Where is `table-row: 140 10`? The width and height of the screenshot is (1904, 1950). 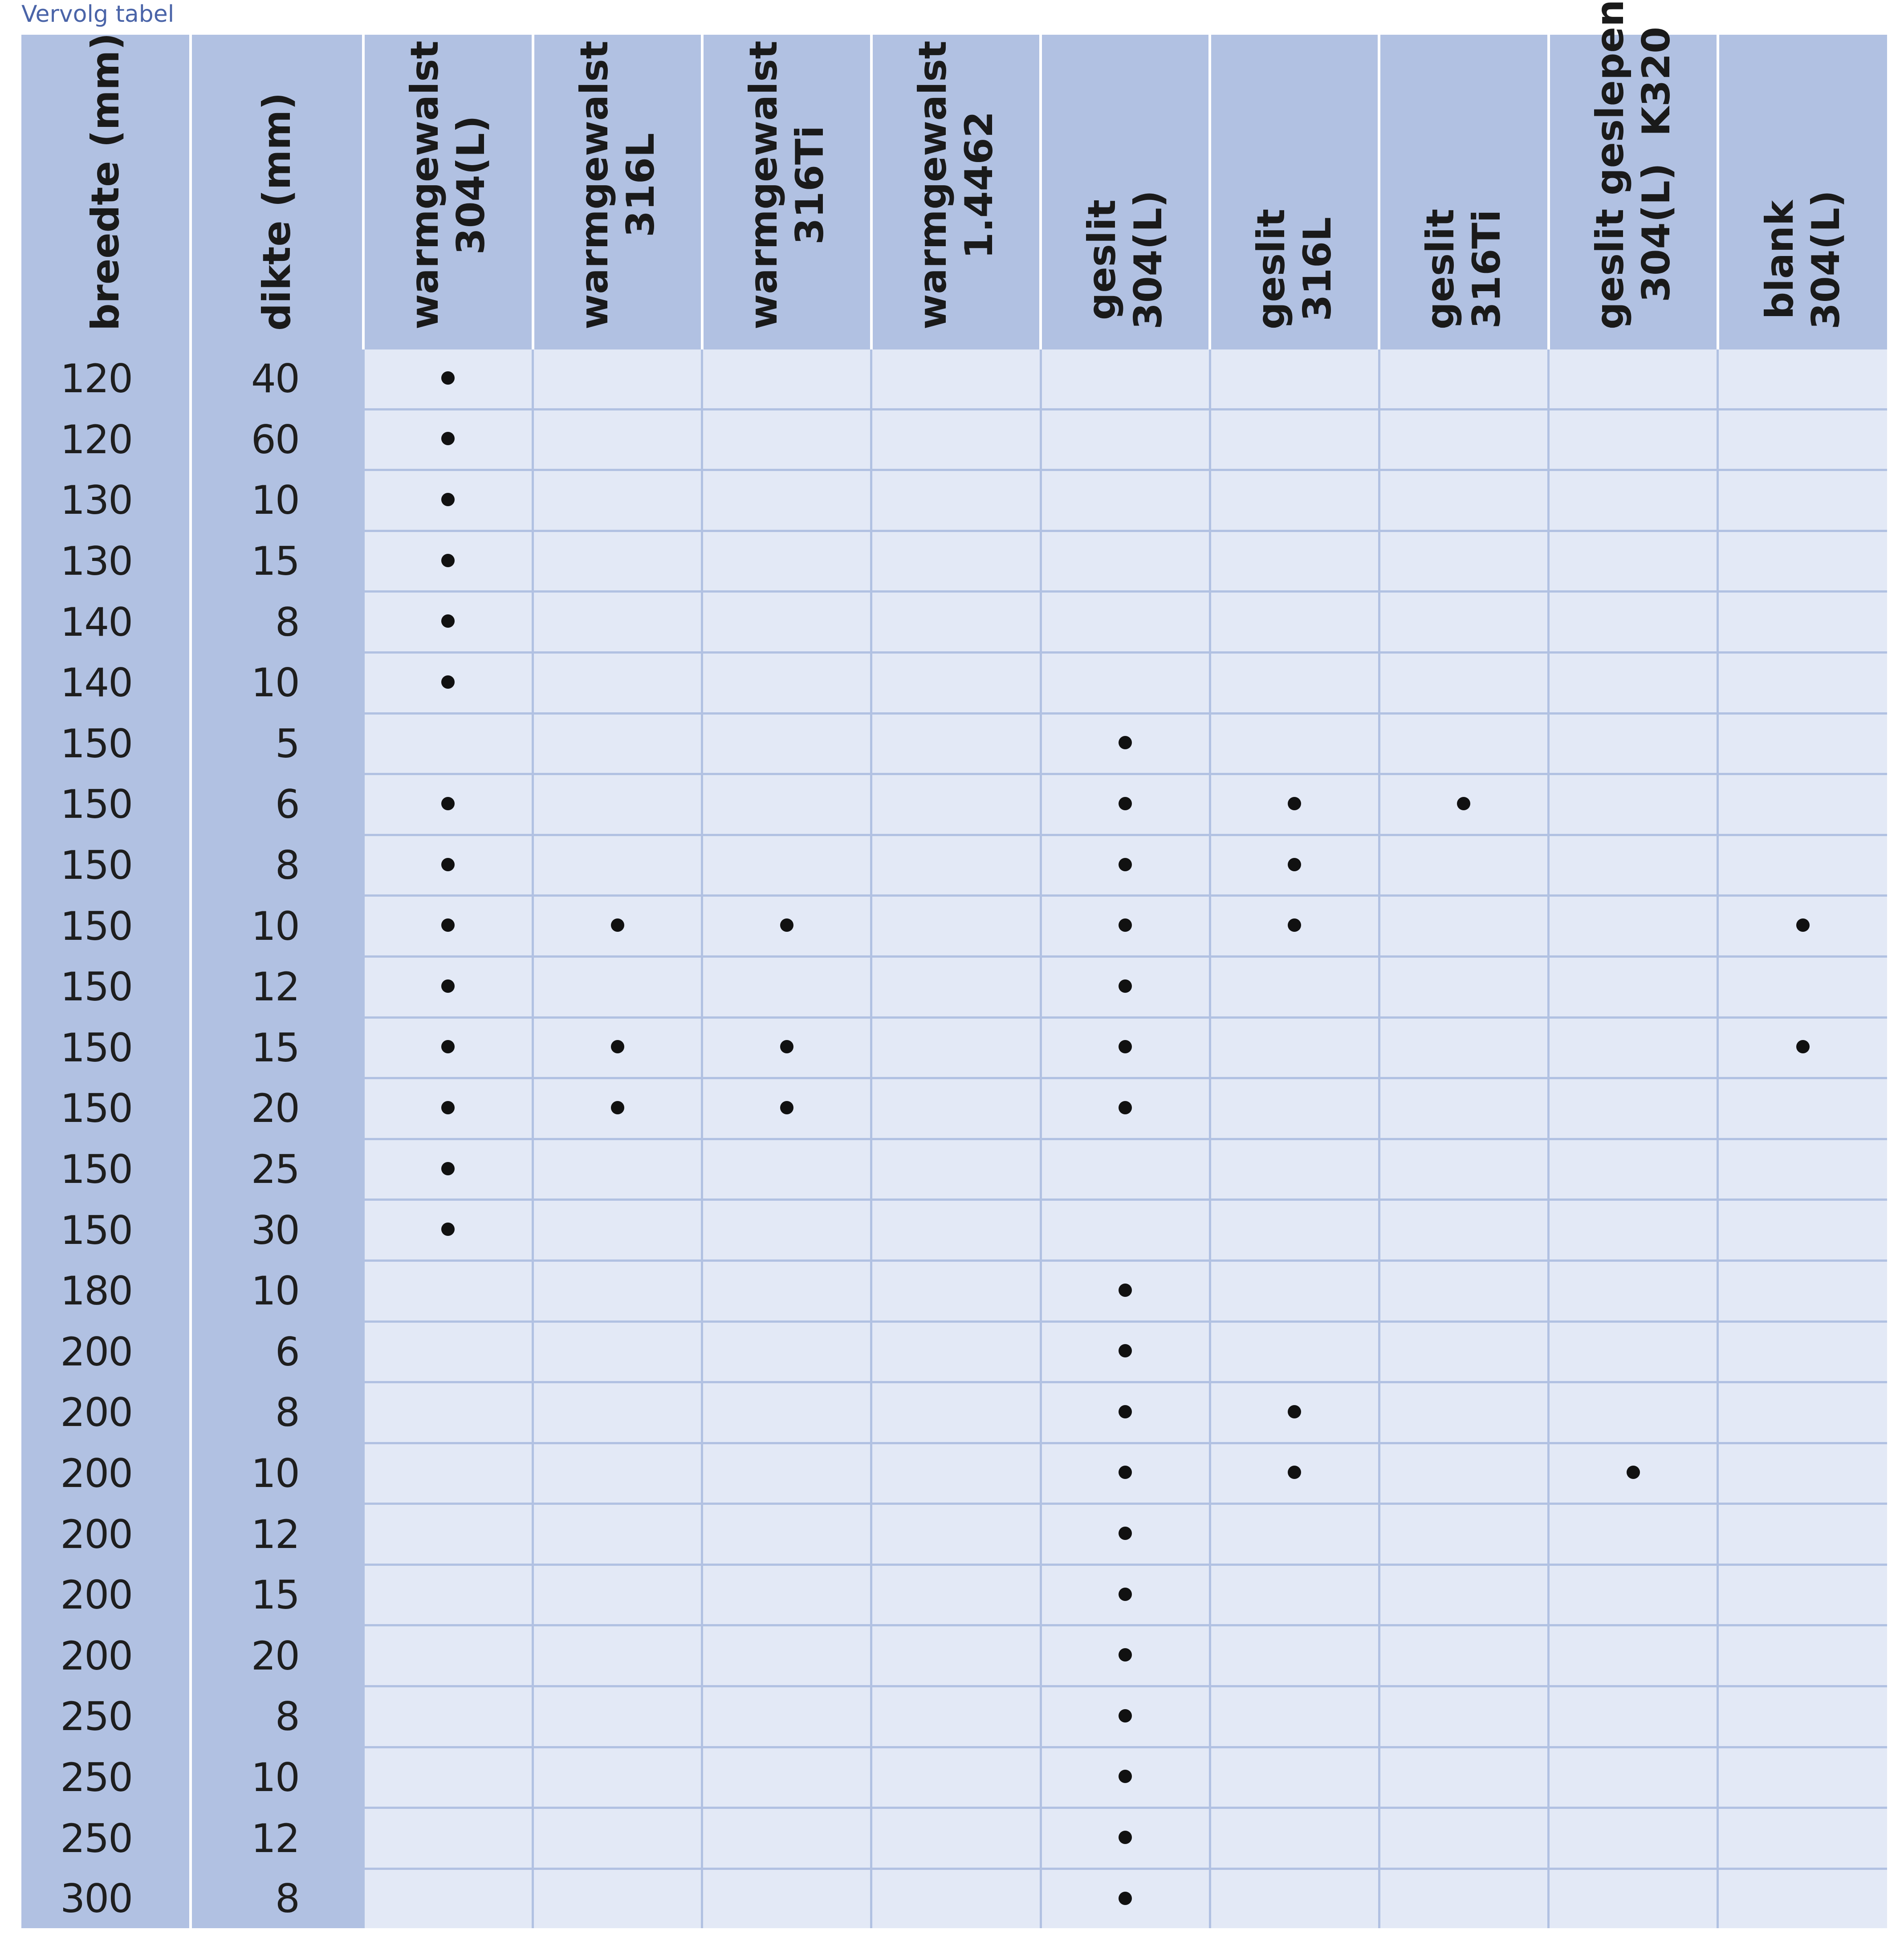 table-row: 140 10 is located at coordinates (954, 682).